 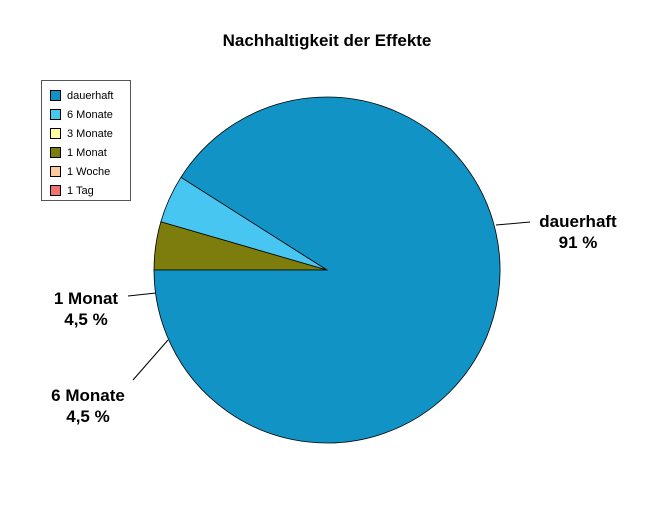 I want to click on legend-label: 1 Woche, so click(x=89, y=171).